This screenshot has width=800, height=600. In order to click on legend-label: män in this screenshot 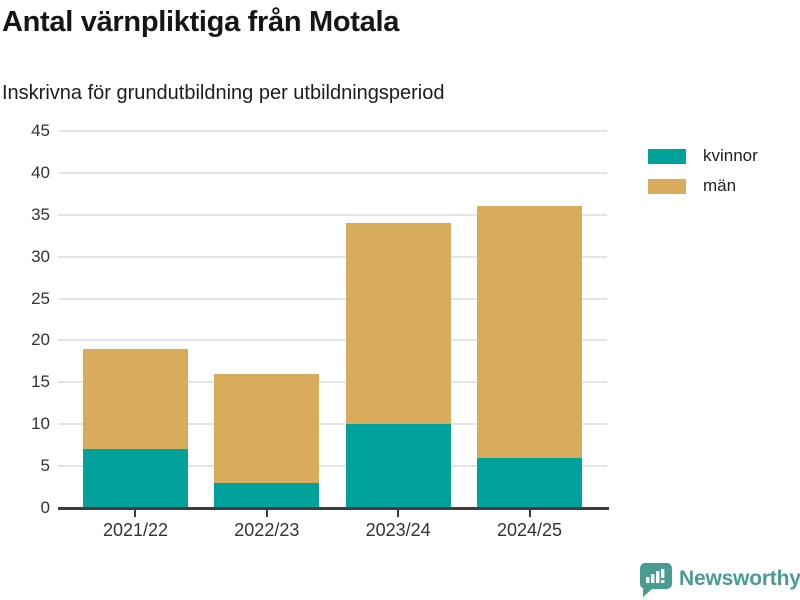, I will do `click(720, 185)`.